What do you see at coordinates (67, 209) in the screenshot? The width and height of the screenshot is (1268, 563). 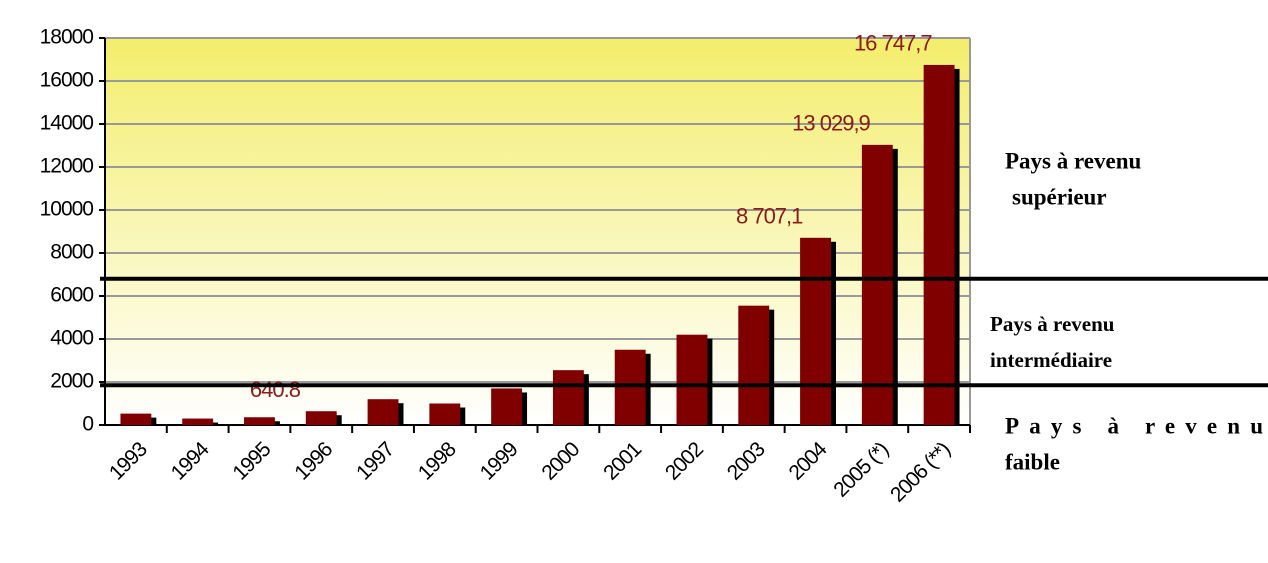 I see `y-tick-label: 10000` at bounding box center [67, 209].